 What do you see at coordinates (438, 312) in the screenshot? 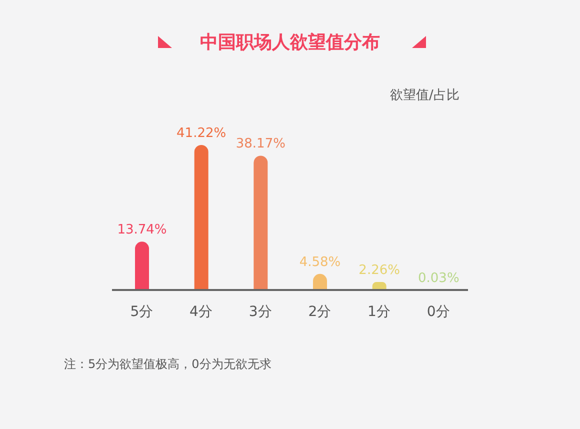
I see `x-tick-label: 0分` at bounding box center [438, 312].